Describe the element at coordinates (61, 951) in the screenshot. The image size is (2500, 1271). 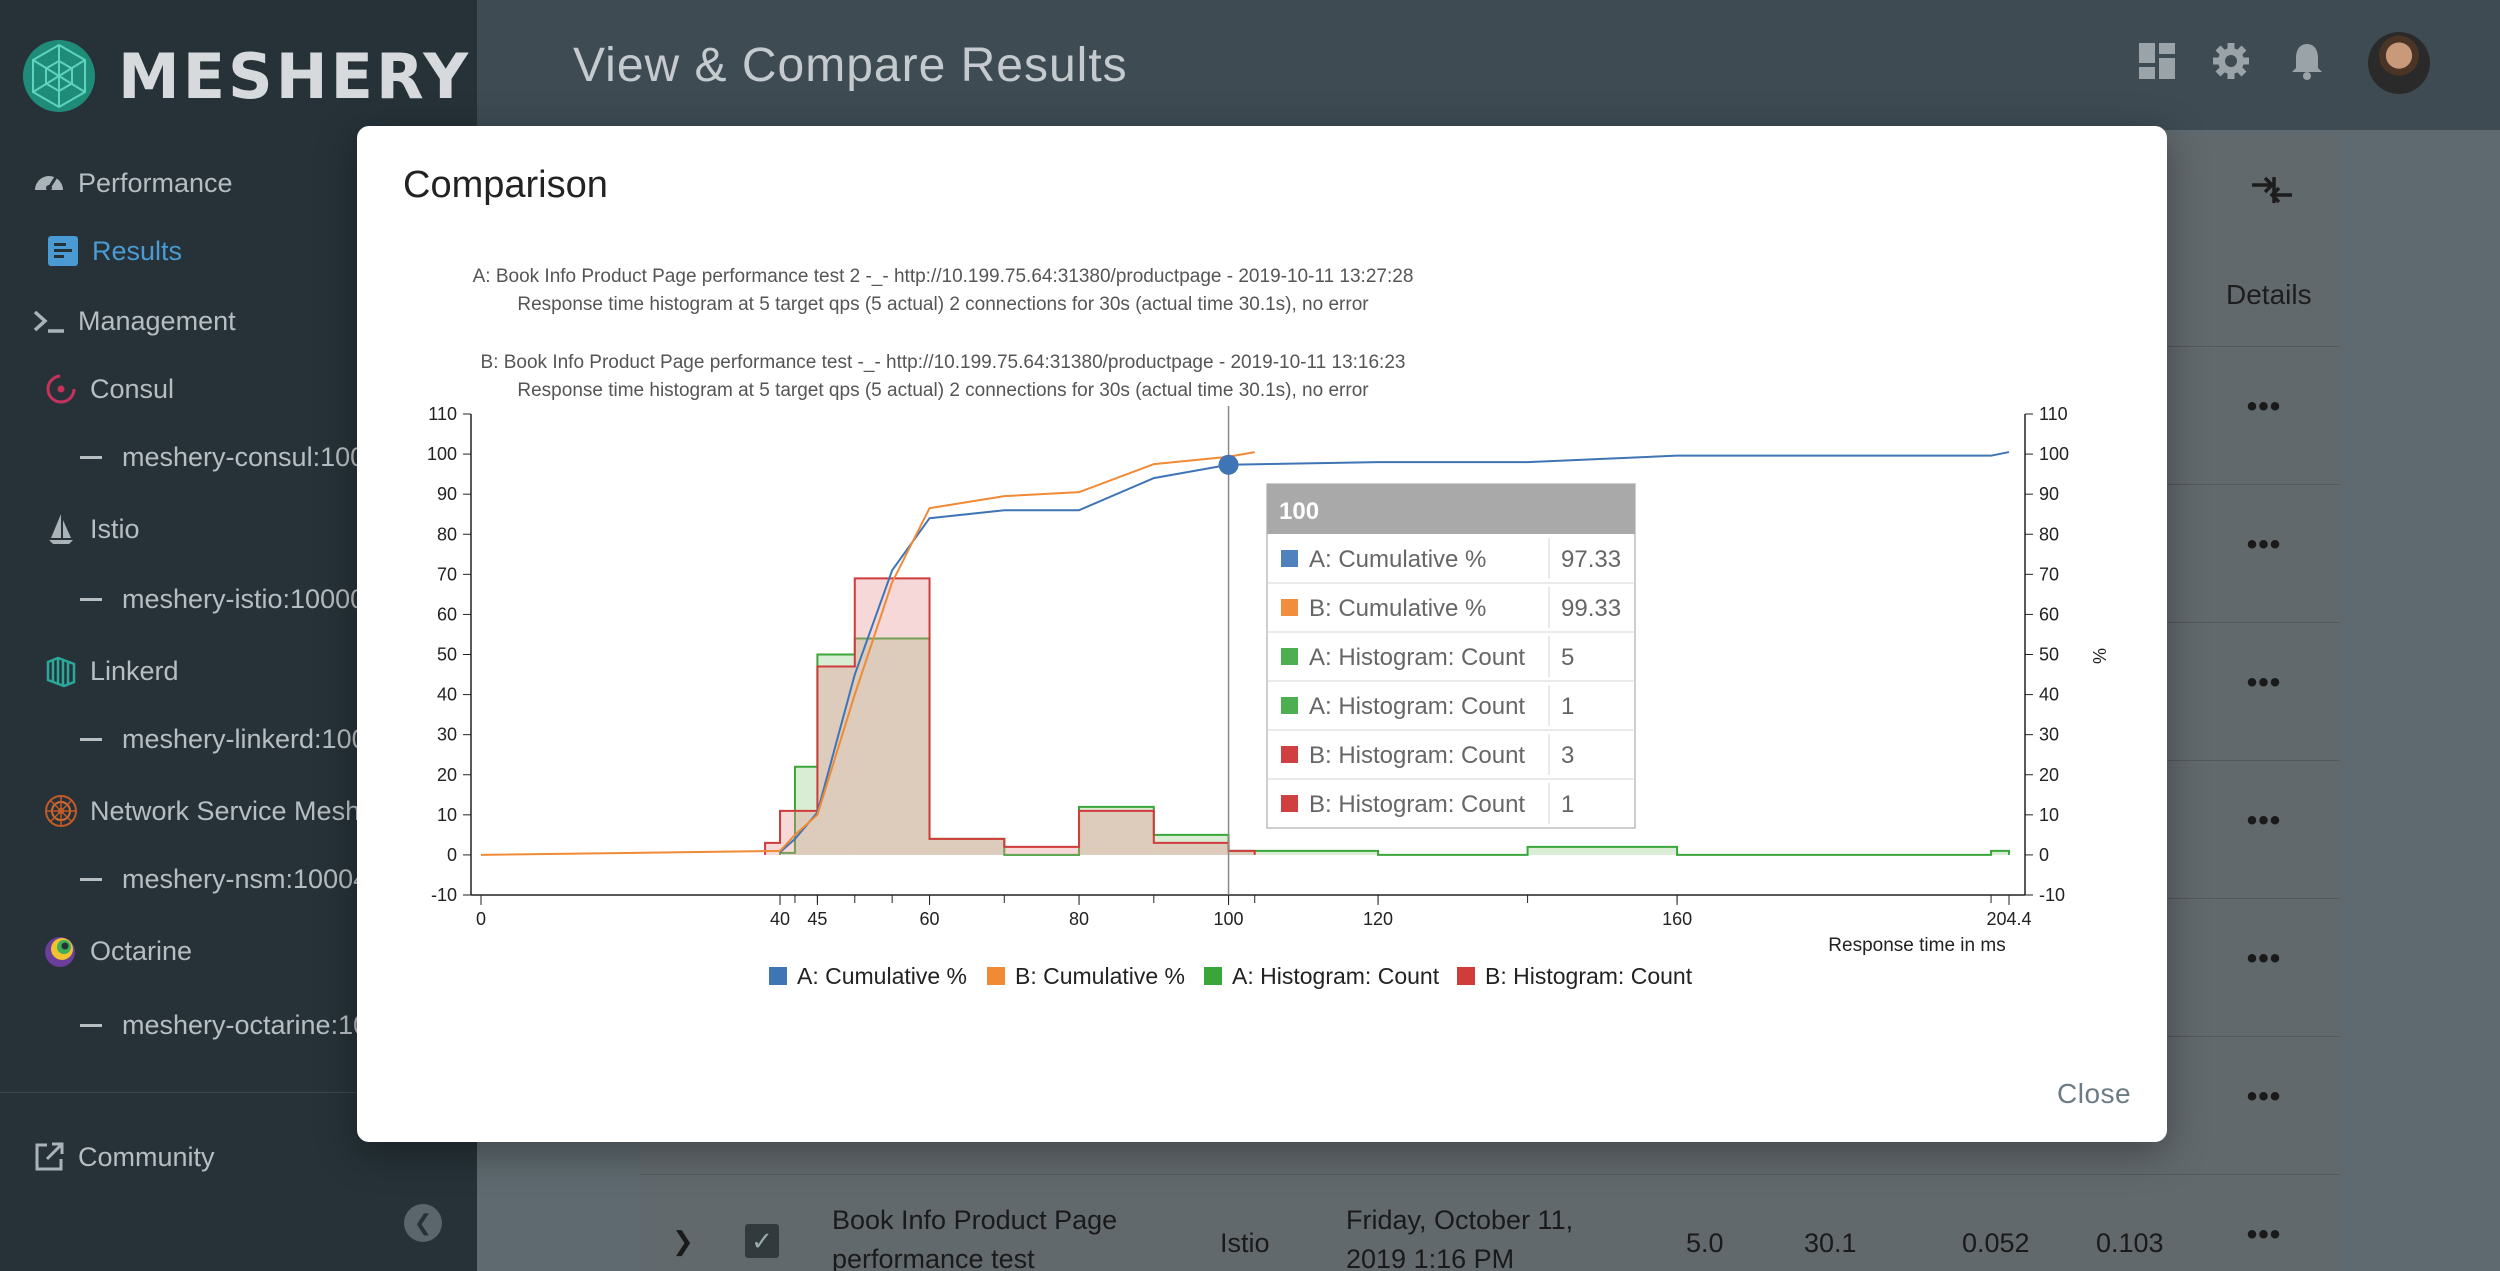
I see `octarine-icon` at that location.